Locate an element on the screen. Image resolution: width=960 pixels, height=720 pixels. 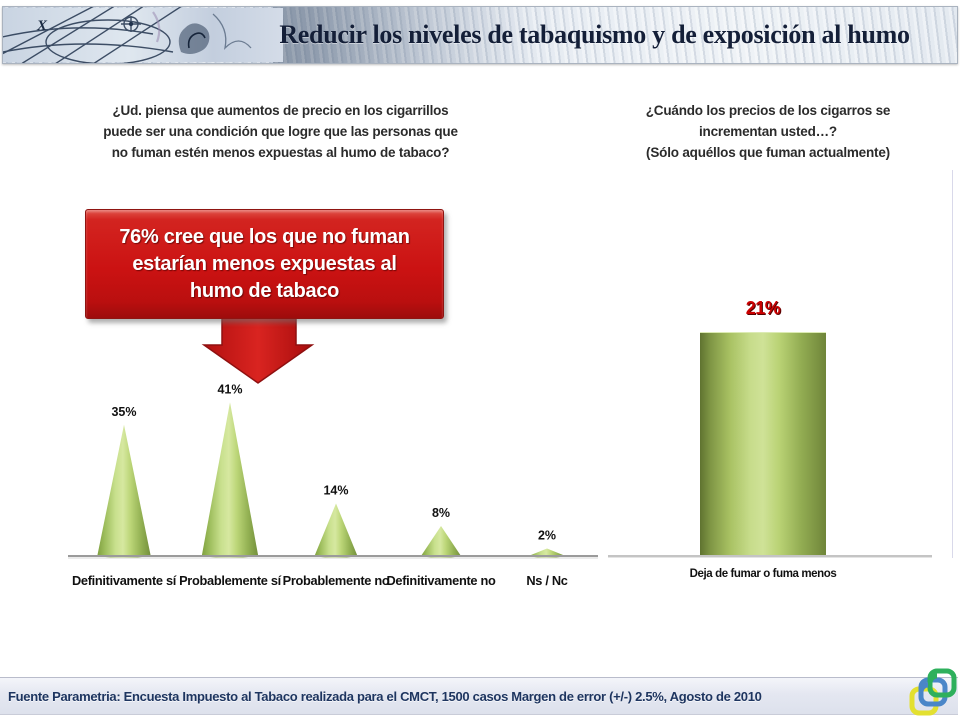
frost-texture-dark is located at coordinates (403, 35).